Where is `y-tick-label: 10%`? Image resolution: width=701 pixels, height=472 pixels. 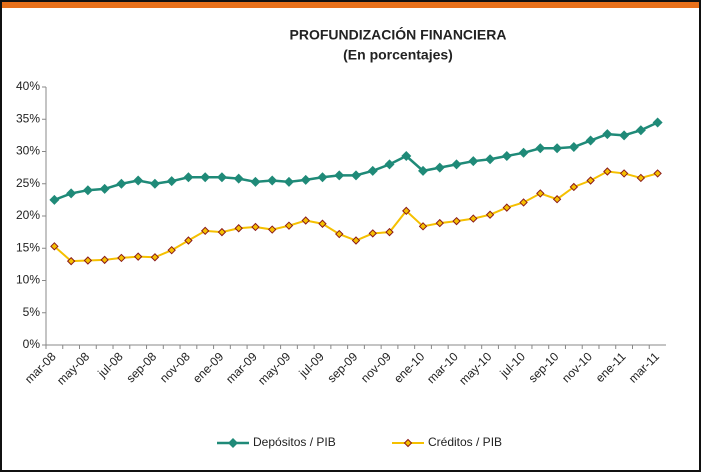 y-tick-label: 10% is located at coordinates (28, 280).